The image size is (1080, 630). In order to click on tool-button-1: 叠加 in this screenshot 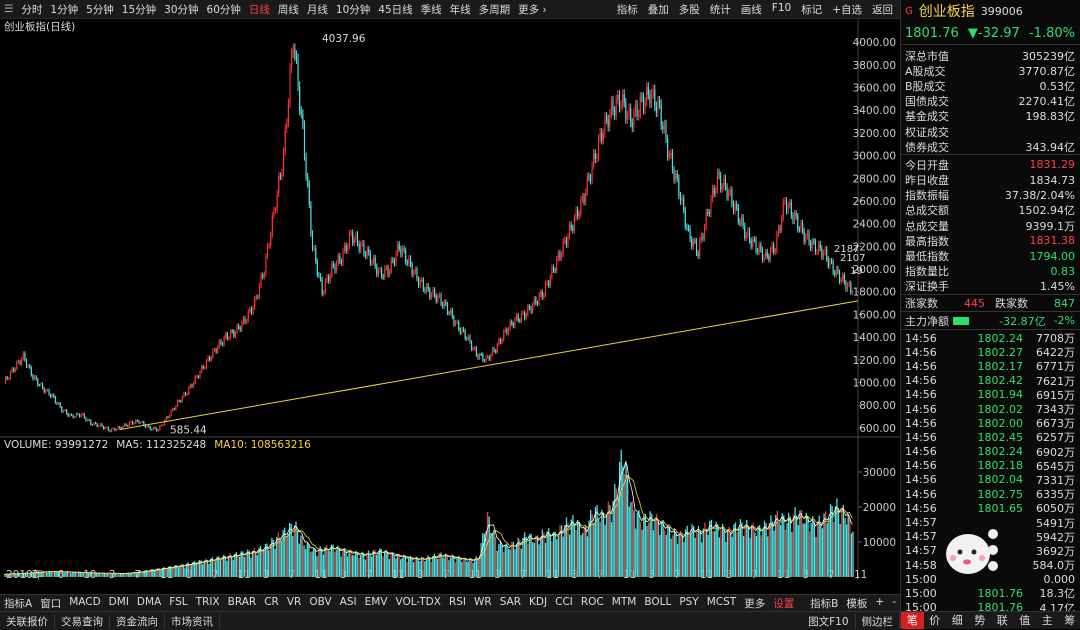, I will do `click(658, 9)`.